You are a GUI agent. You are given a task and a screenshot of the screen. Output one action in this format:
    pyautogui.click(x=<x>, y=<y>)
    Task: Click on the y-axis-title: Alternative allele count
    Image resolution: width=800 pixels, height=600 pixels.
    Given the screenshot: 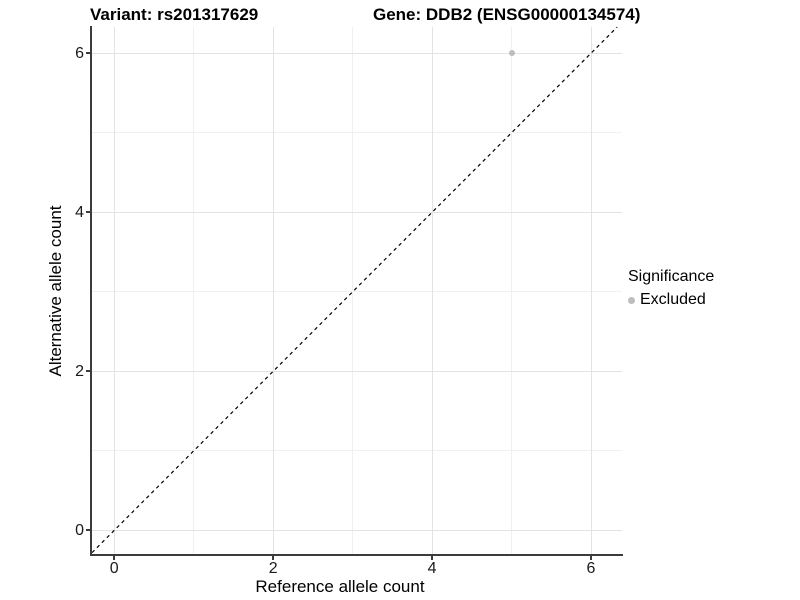 What is the action you would take?
    pyautogui.click(x=55, y=291)
    